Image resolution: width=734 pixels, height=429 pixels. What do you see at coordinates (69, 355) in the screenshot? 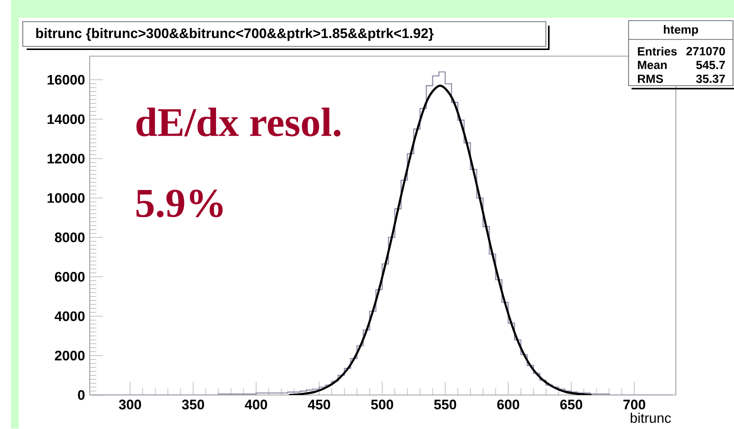
I see `y-tick-label: 2000` at bounding box center [69, 355].